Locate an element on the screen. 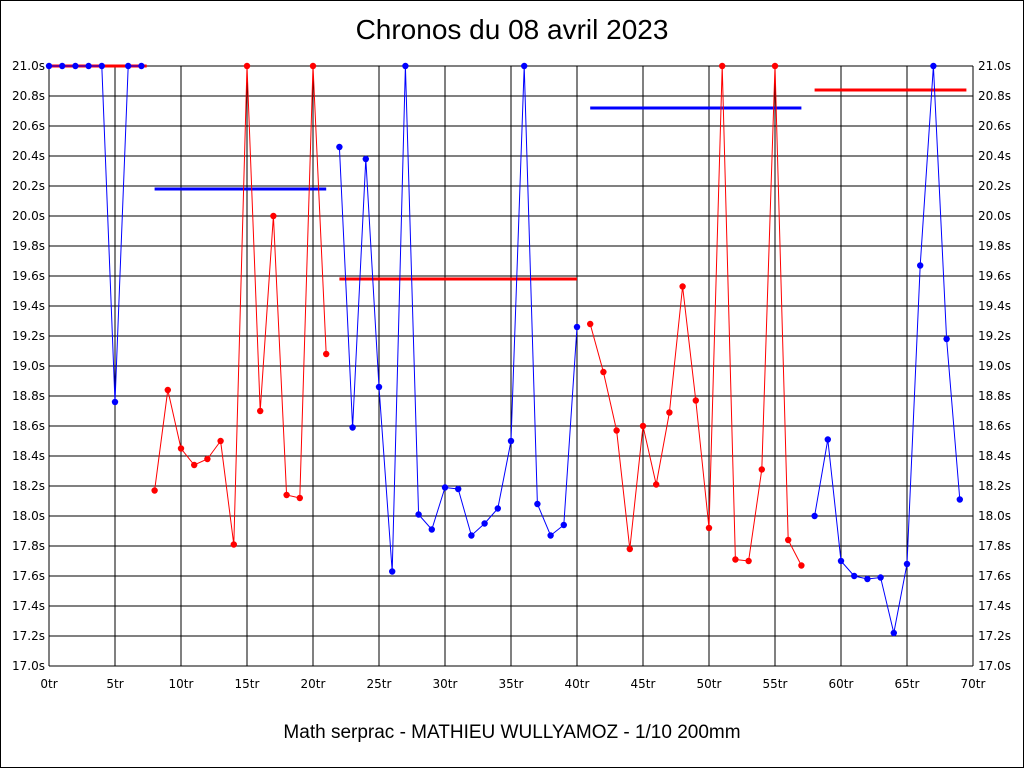 This screenshot has width=1024, height=768. y-tick-label-right: 20.0s is located at coordinates (994, 216).